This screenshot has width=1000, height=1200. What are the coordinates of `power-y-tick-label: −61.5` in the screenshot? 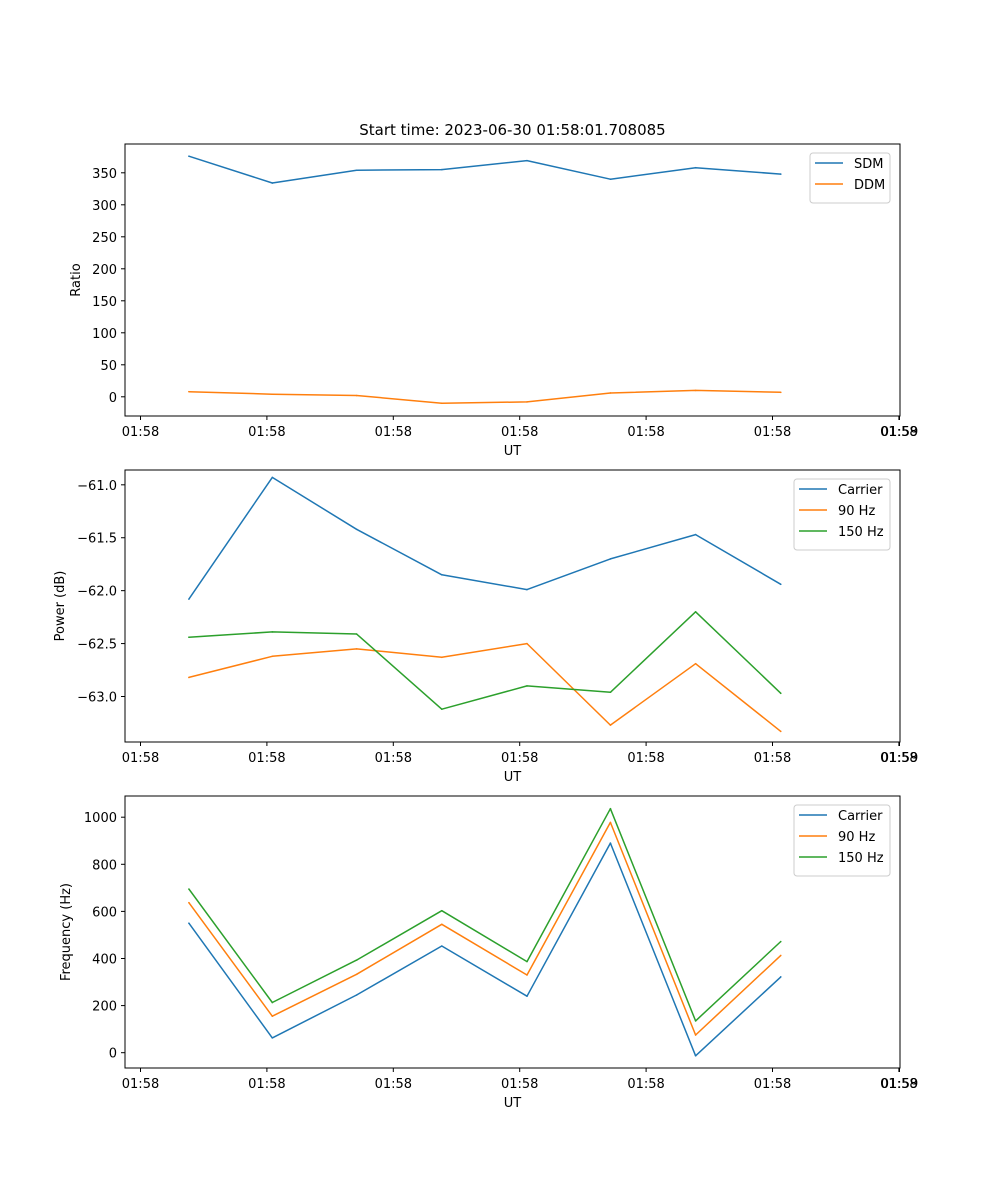 It's located at (97, 539).